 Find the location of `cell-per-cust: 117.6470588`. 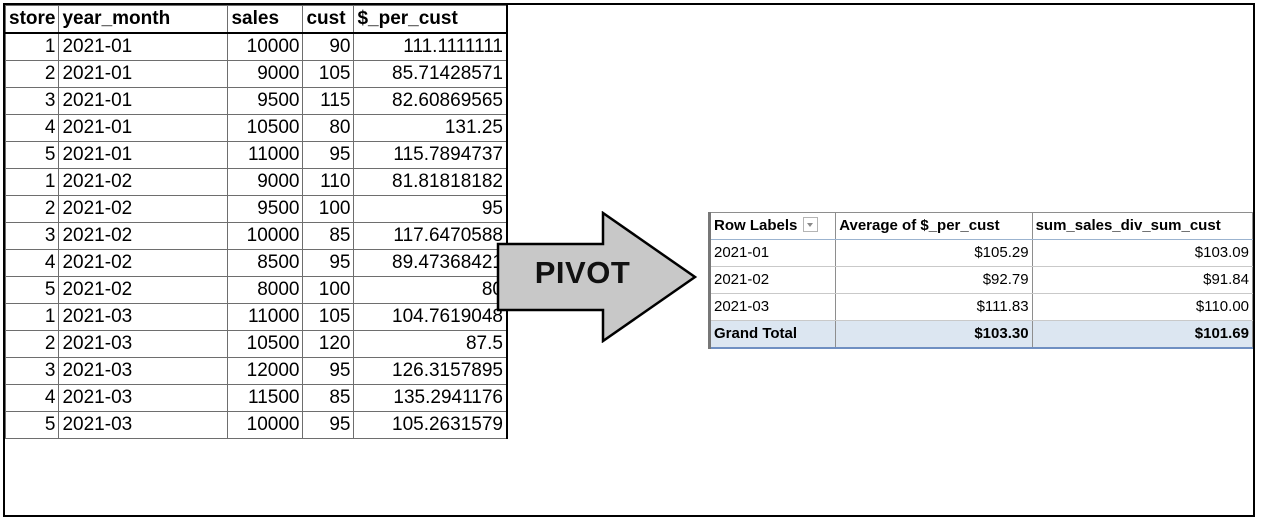

cell-per-cust: 117.6470588 is located at coordinates (430, 236).